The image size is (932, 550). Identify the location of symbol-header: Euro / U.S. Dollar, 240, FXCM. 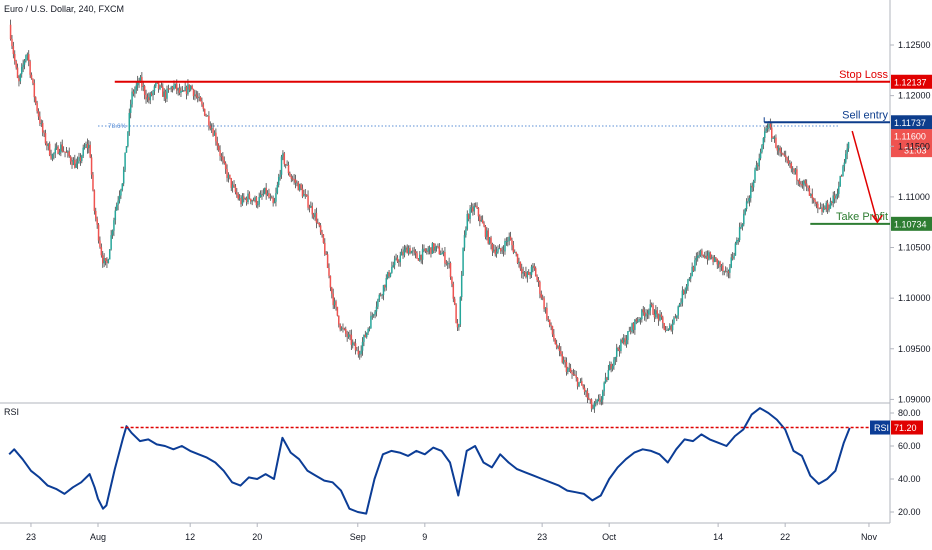
(64, 9).